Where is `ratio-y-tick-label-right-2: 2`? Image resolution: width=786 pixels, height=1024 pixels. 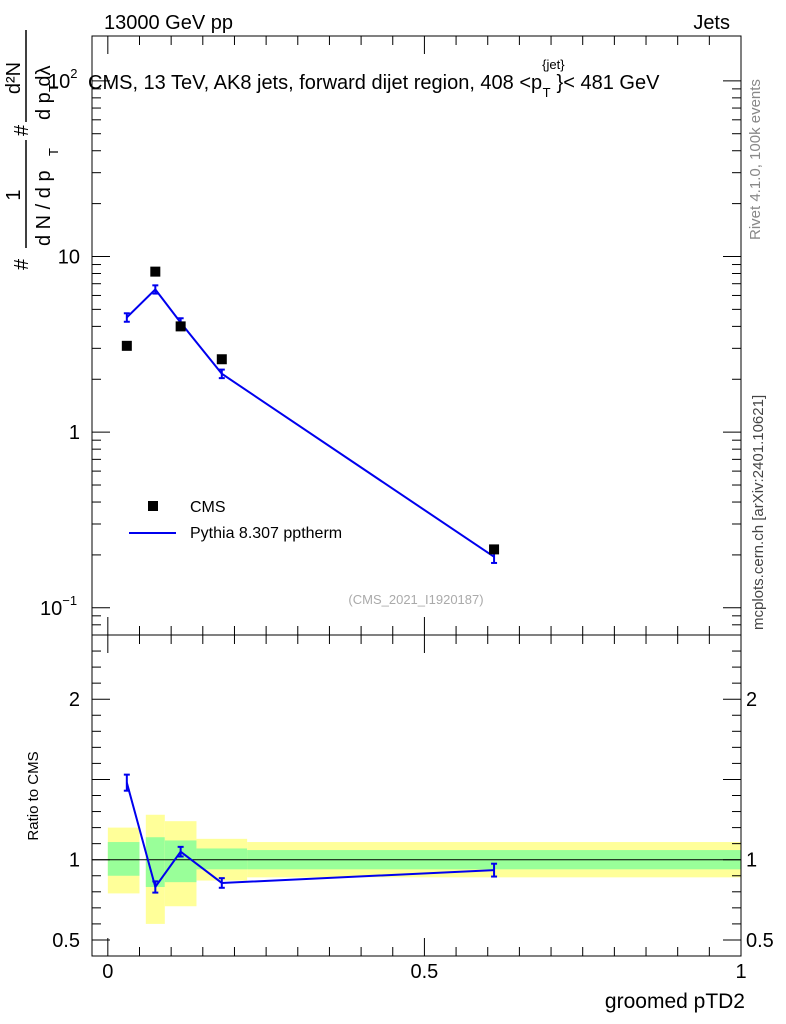
ratio-y-tick-label-right-2: 2 is located at coordinates (751, 700).